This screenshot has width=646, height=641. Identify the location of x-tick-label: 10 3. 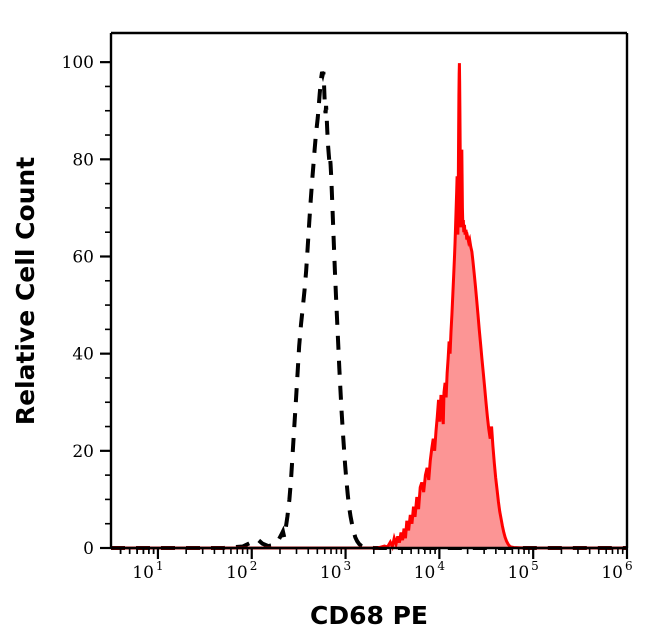
(335, 571).